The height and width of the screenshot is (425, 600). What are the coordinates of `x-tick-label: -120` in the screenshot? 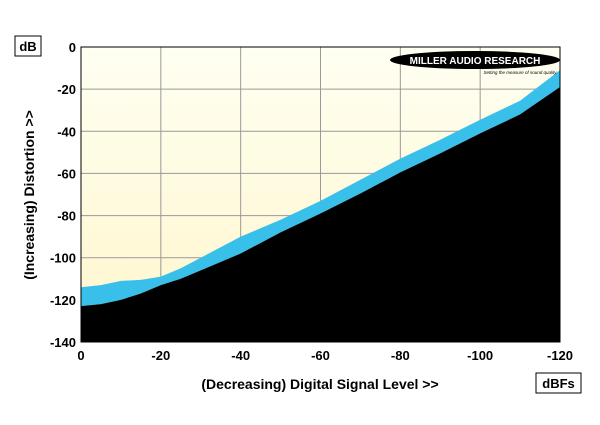 It's located at (560, 355).